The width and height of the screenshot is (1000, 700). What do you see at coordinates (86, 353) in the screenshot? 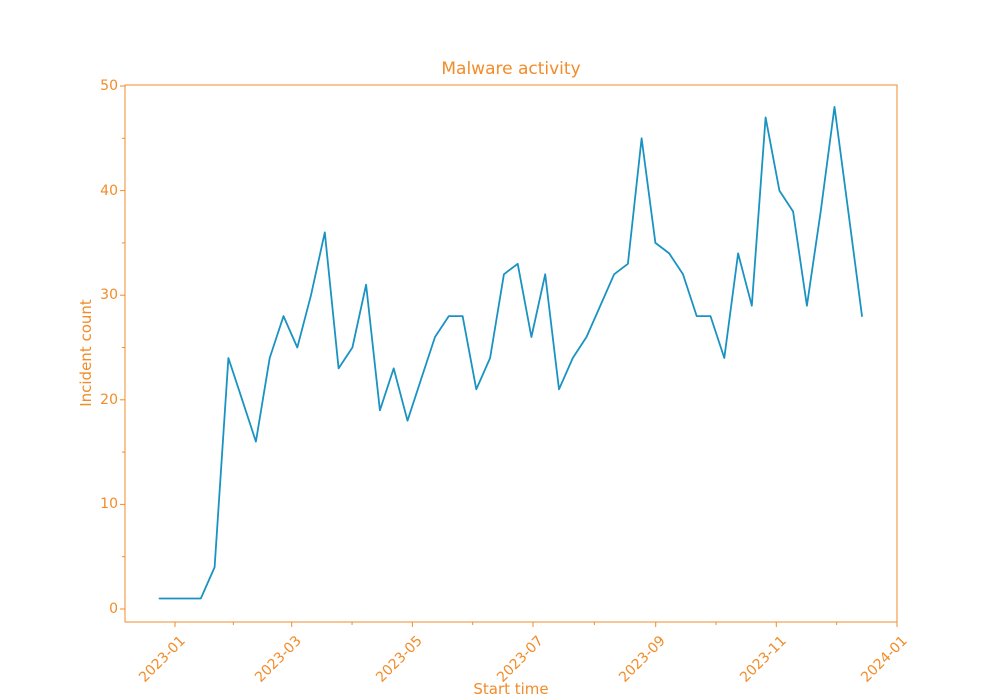
I see `y-axis-title: Incident count` at bounding box center [86, 353].